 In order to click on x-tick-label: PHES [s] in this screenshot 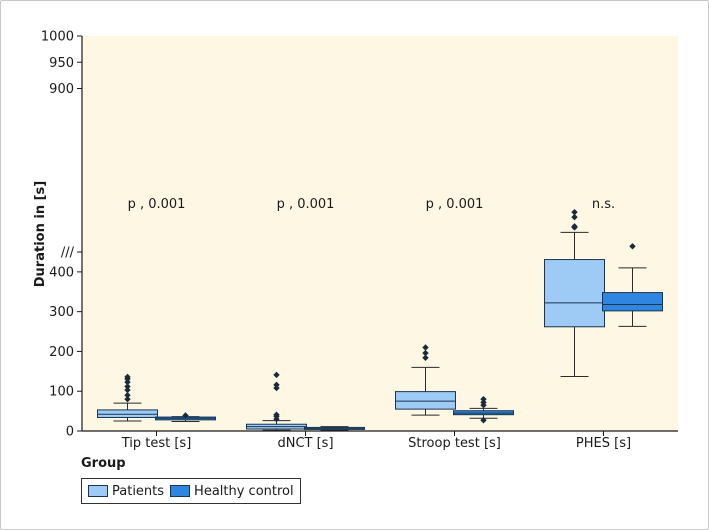, I will do `click(603, 443)`.